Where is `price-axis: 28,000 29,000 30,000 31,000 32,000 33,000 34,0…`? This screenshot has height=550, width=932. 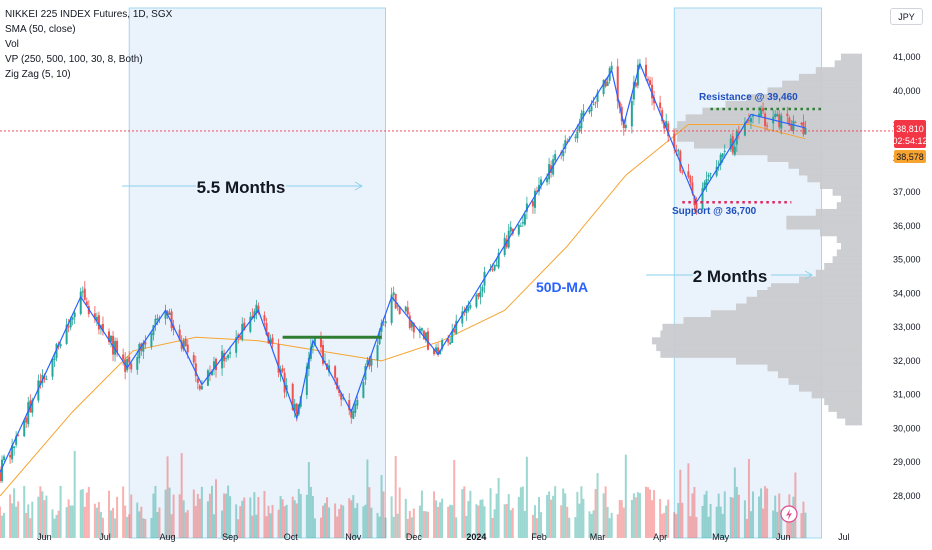 price-axis: 28,000 29,000 30,000 31,000 32,000 33,000 34,0… is located at coordinates (907, 276).